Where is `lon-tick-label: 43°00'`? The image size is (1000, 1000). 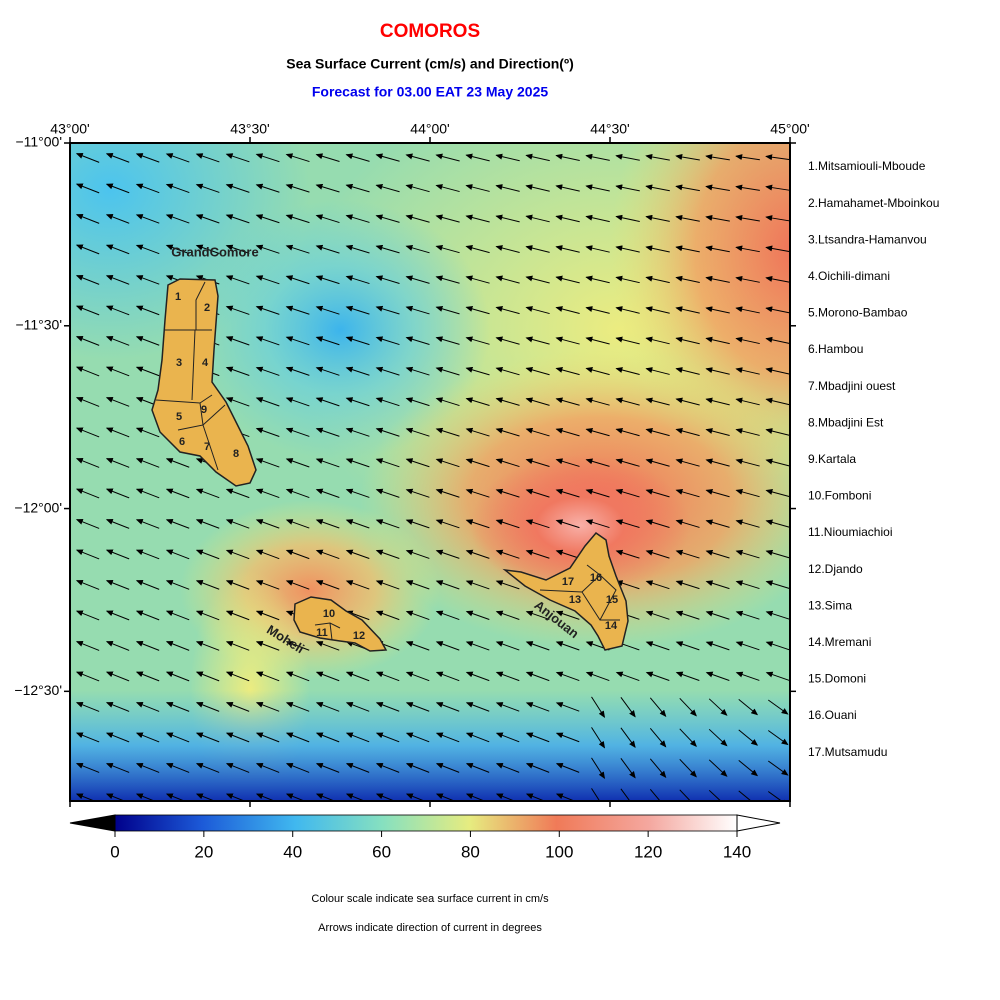 lon-tick-label: 43°00' is located at coordinates (69, 129).